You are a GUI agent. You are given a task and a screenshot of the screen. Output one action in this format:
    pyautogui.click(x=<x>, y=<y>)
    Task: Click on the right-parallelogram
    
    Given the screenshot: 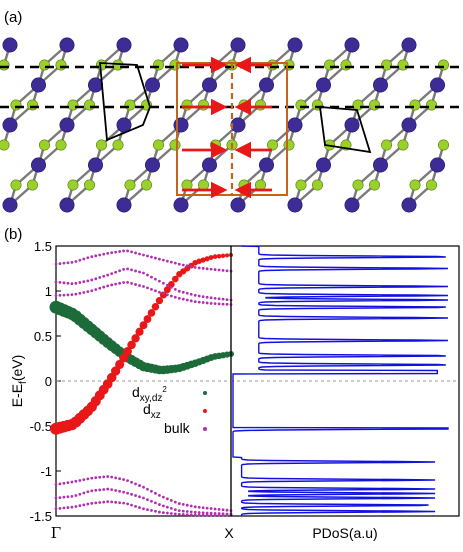 What is the action you would take?
    pyautogui.click(x=345, y=130)
    